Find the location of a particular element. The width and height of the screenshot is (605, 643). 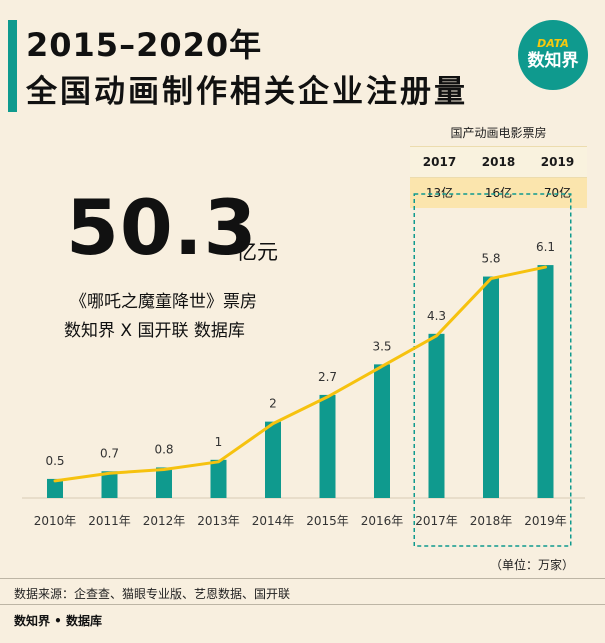

title-accent-bar is located at coordinates (12, 66).